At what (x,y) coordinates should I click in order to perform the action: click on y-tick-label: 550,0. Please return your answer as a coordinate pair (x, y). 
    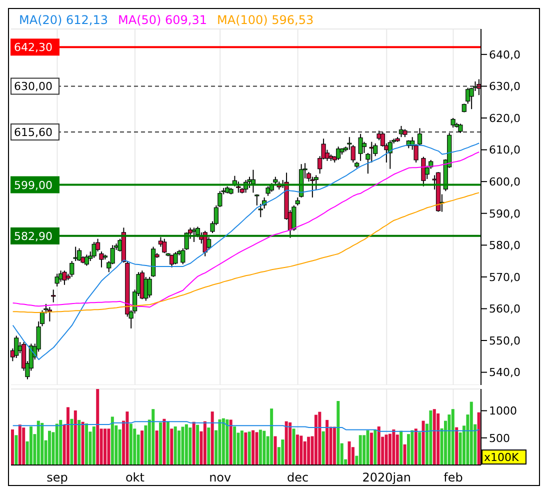
    Looking at the image, I should click on (504, 341).